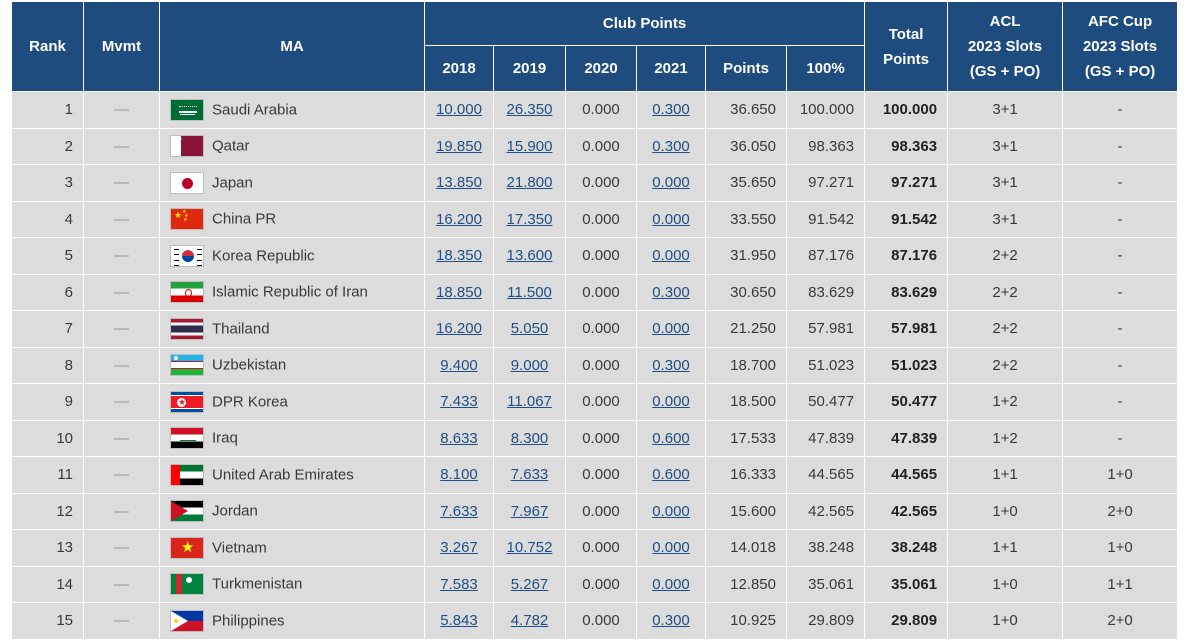 The height and width of the screenshot is (640, 1200). I want to click on points-2018-link: 13.850, so click(459, 183).